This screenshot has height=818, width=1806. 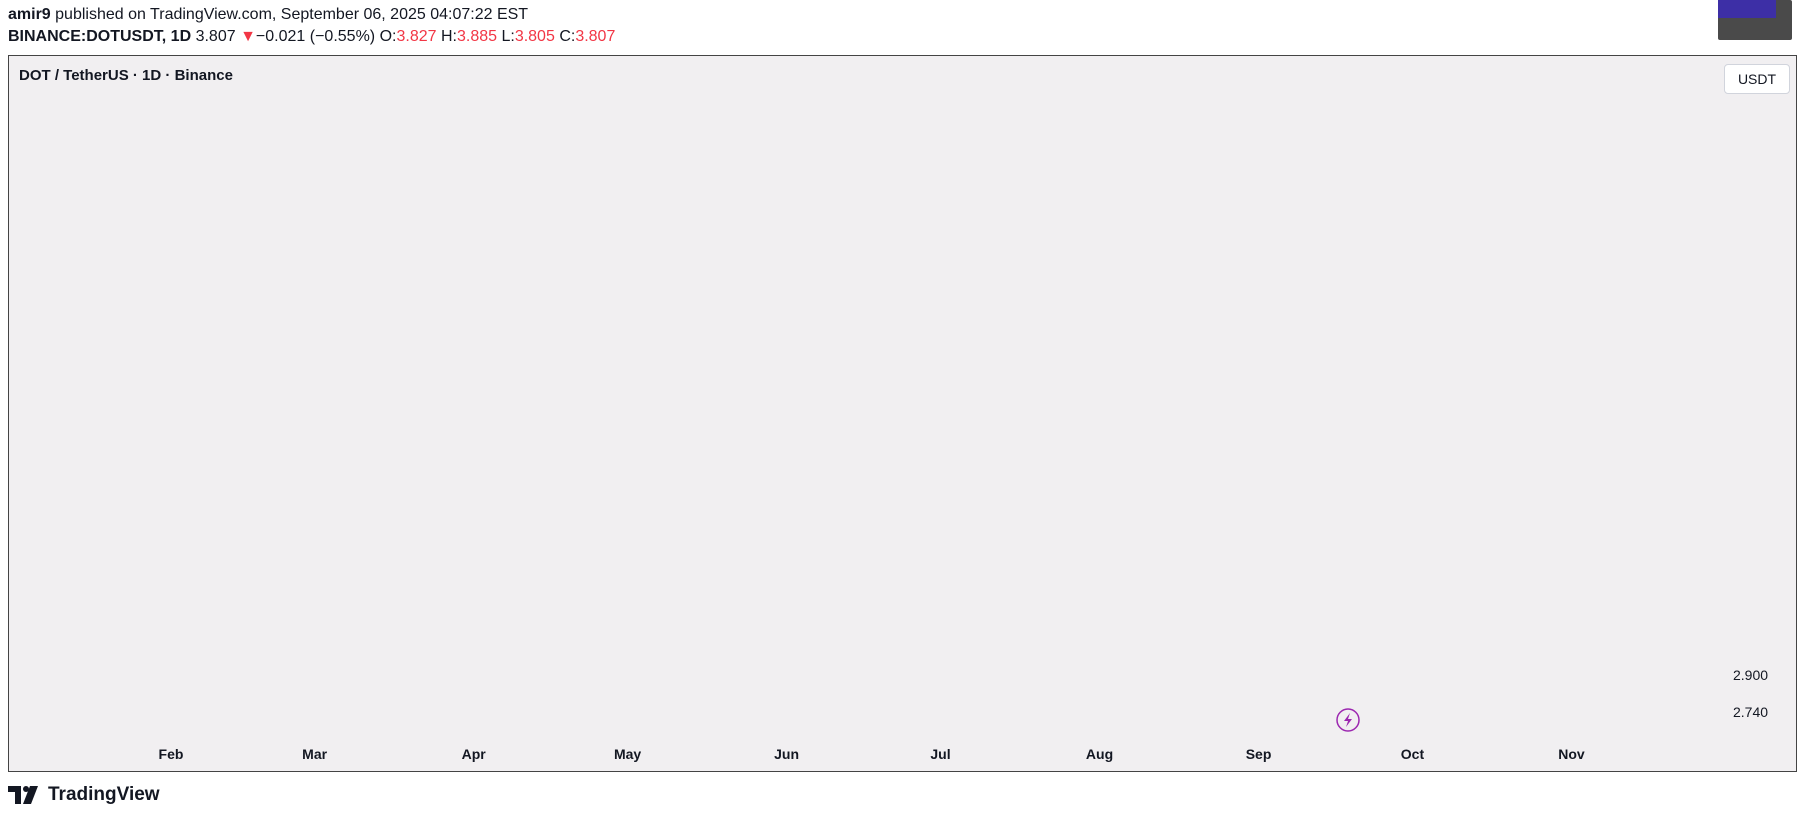 What do you see at coordinates (595, 36) in the screenshot?
I see `close-value: 3.807` at bounding box center [595, 36].